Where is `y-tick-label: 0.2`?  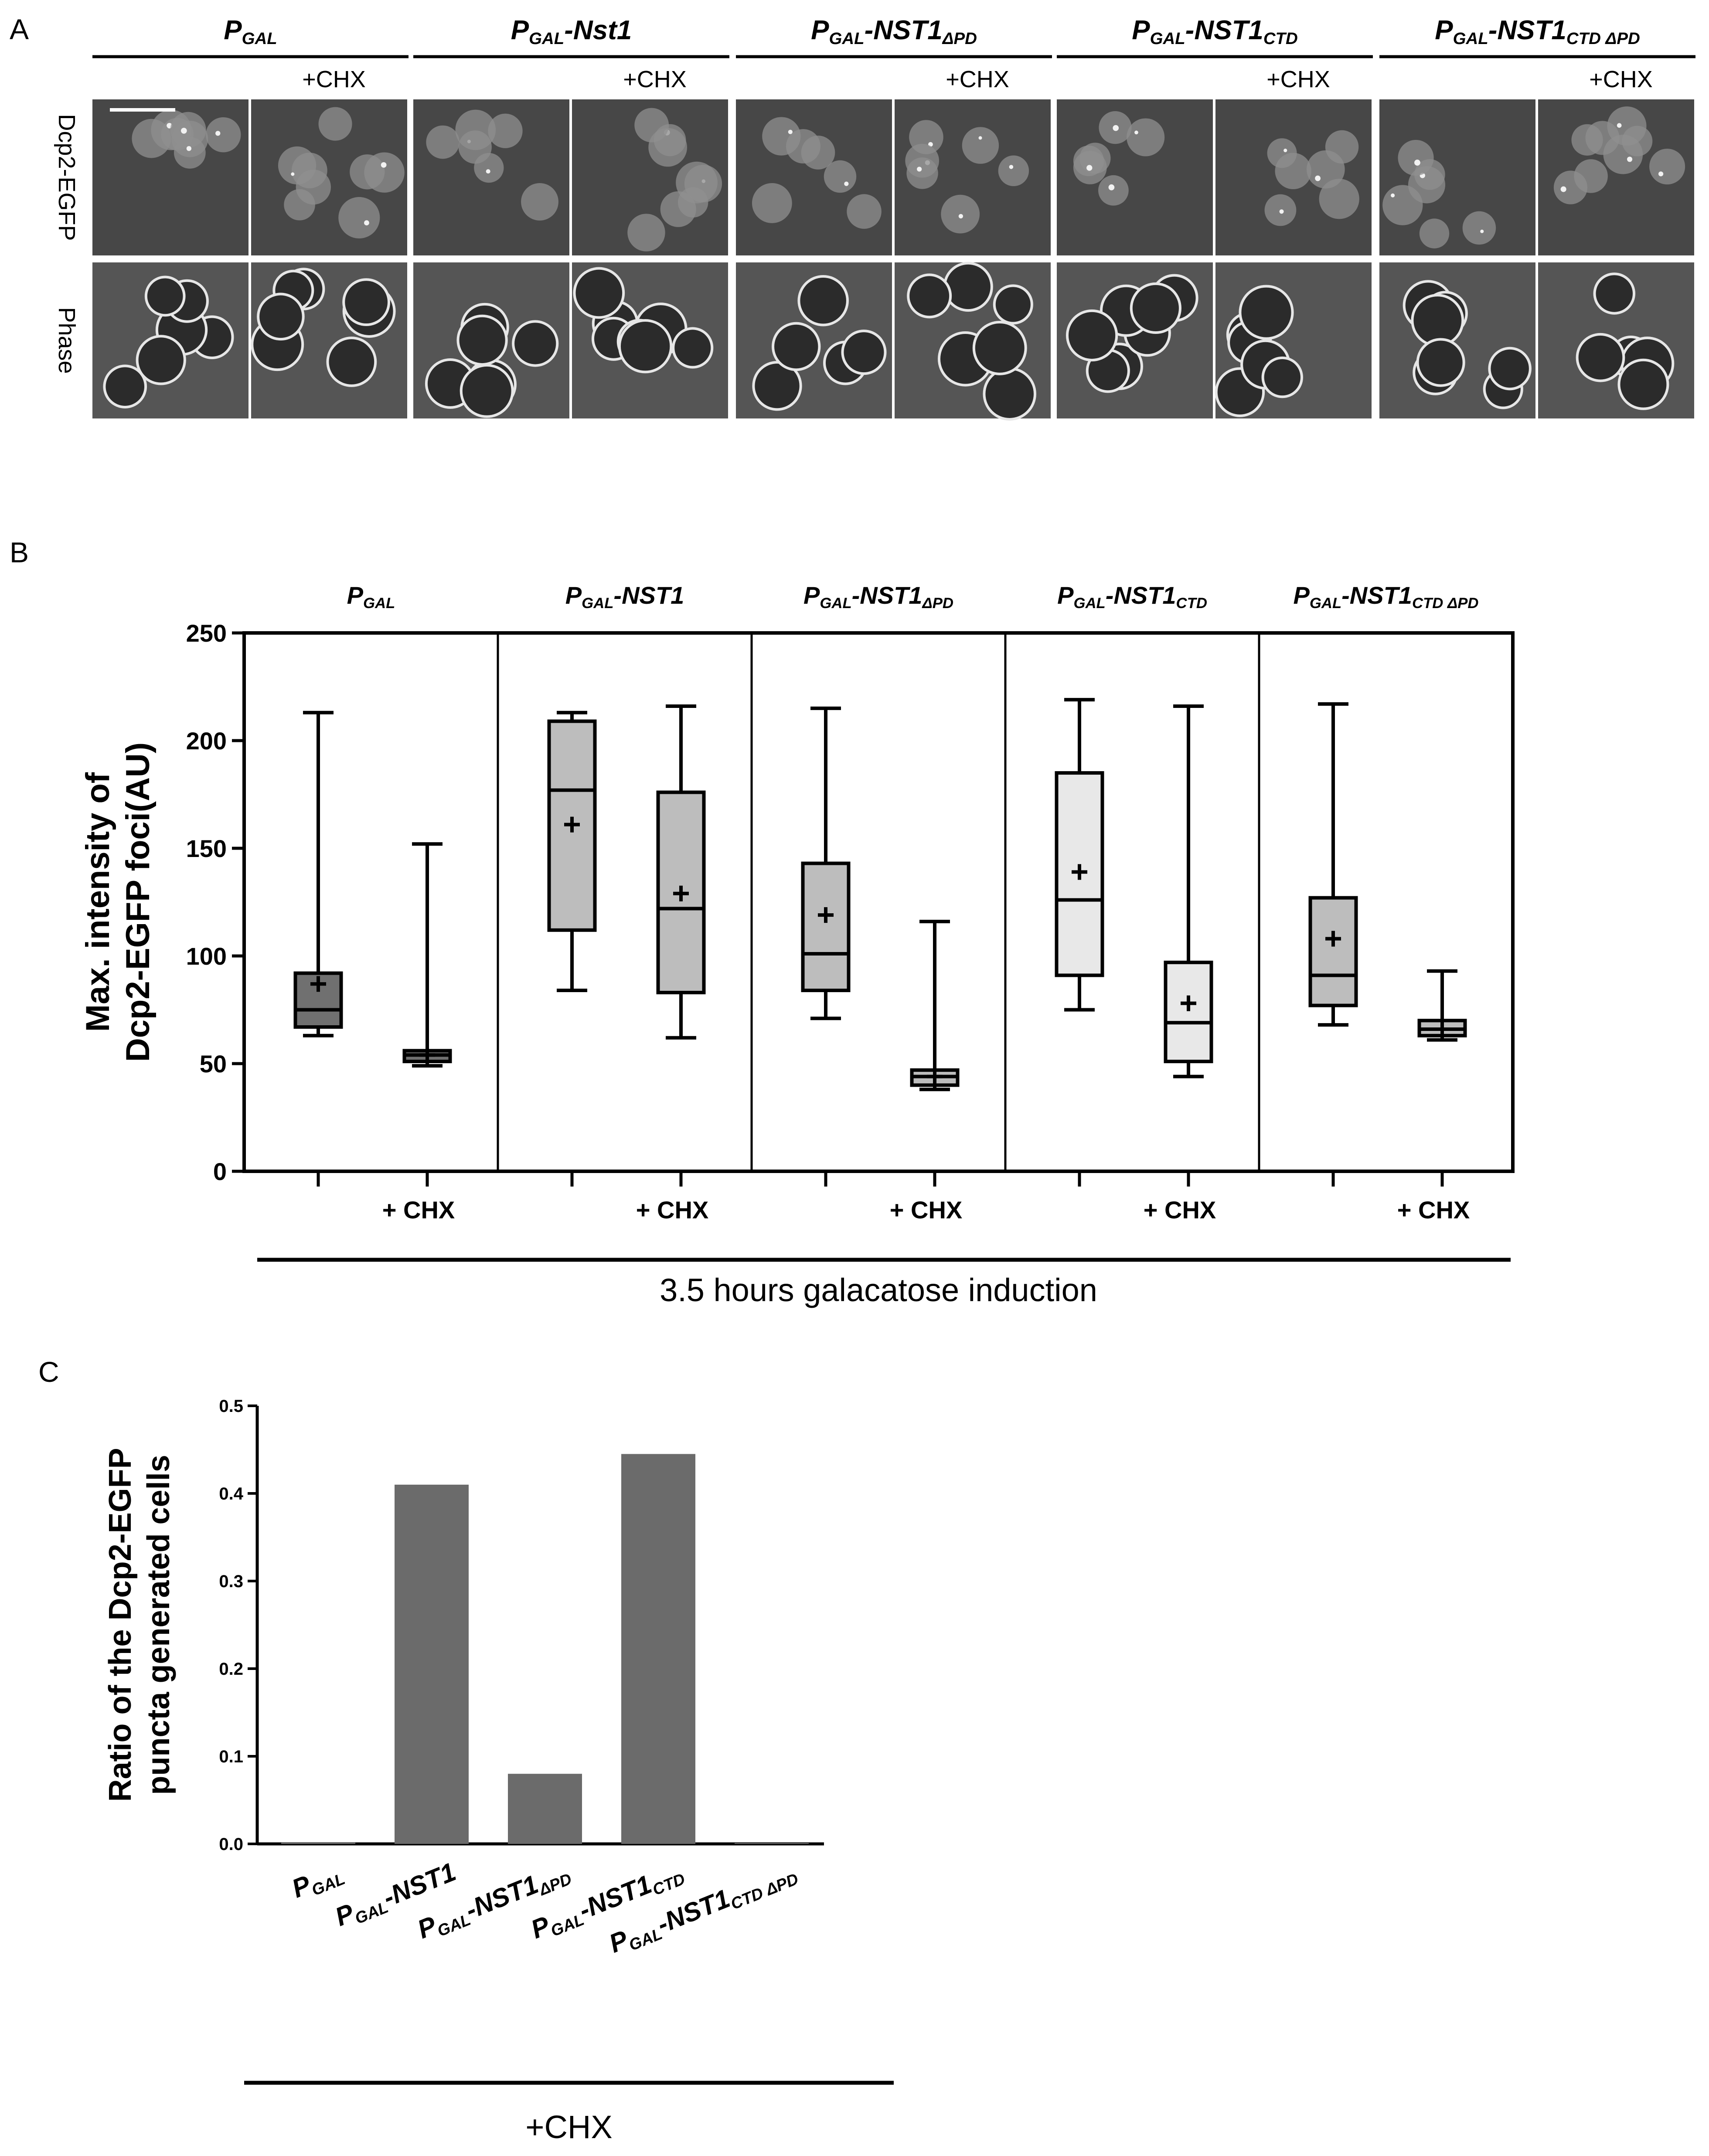 y-tick-label: 0.2 is located at coordinates (231, 1669).